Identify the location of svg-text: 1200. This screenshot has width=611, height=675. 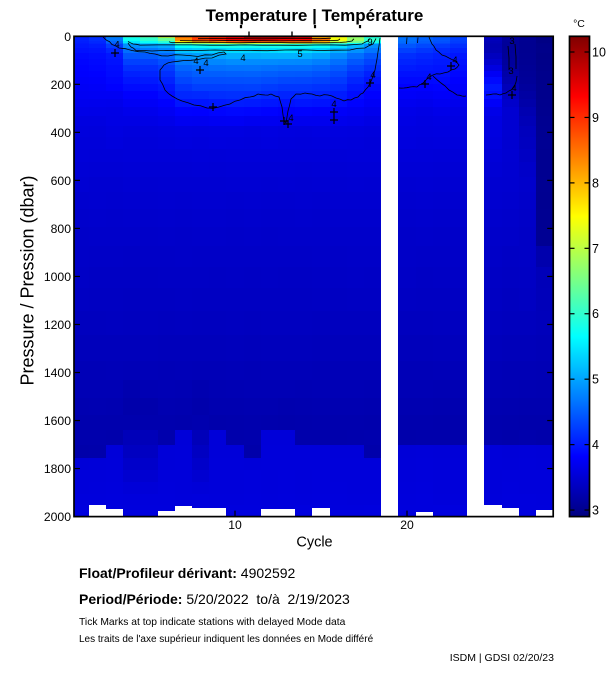
(57, 325).